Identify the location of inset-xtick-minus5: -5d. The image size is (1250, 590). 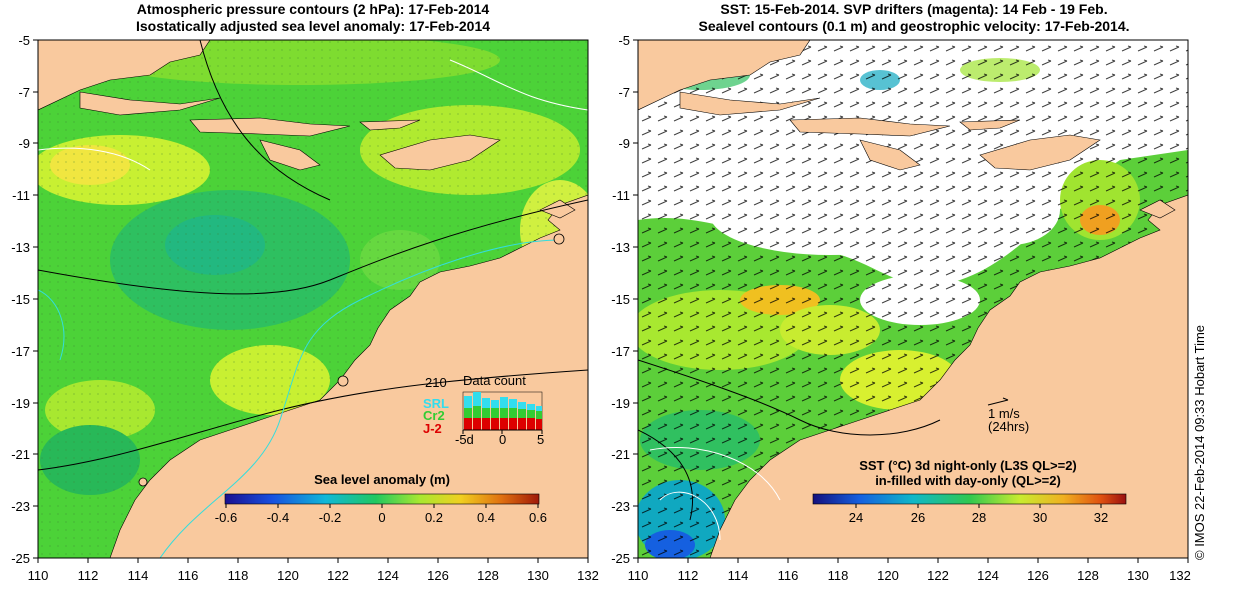
(464, 439).